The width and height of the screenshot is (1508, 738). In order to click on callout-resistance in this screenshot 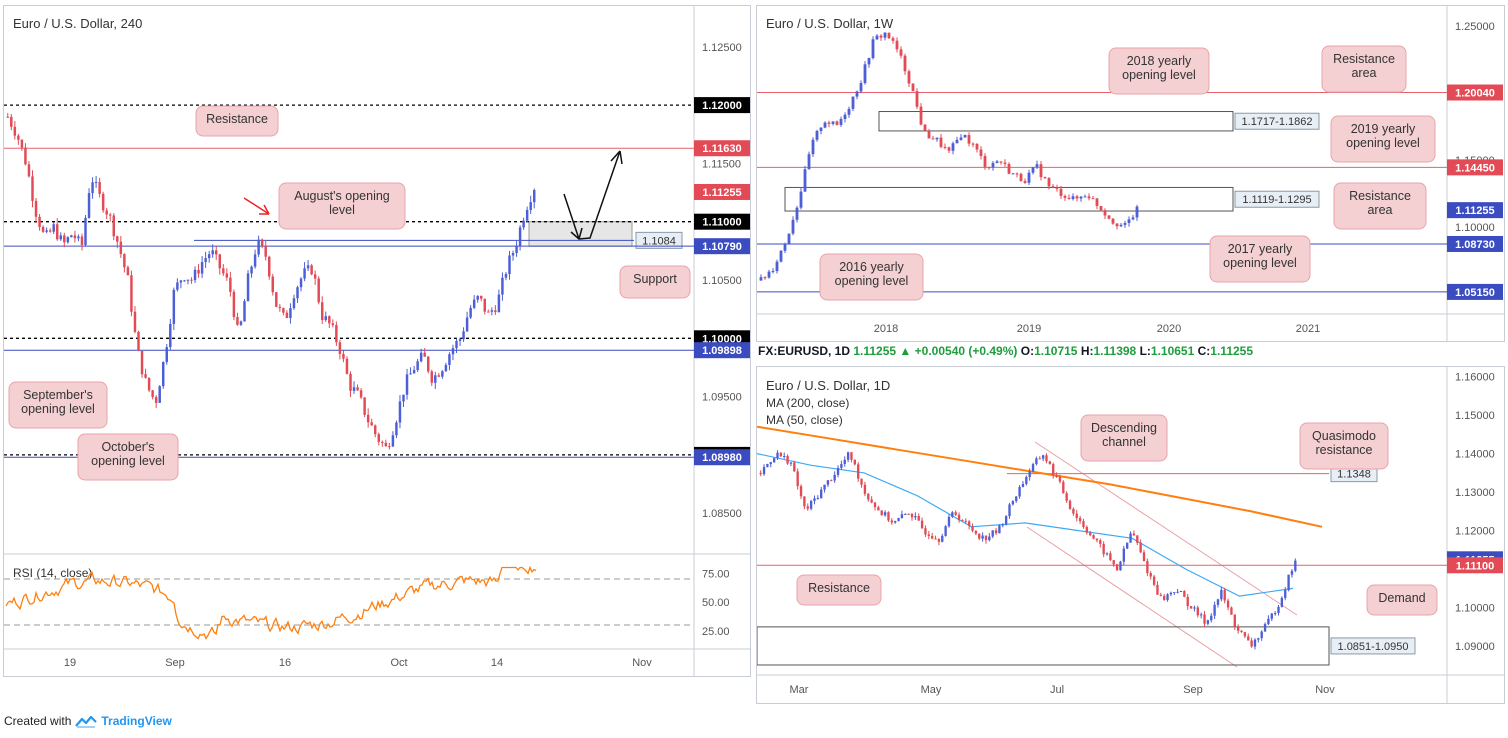, I will do `click(839, 590)`.